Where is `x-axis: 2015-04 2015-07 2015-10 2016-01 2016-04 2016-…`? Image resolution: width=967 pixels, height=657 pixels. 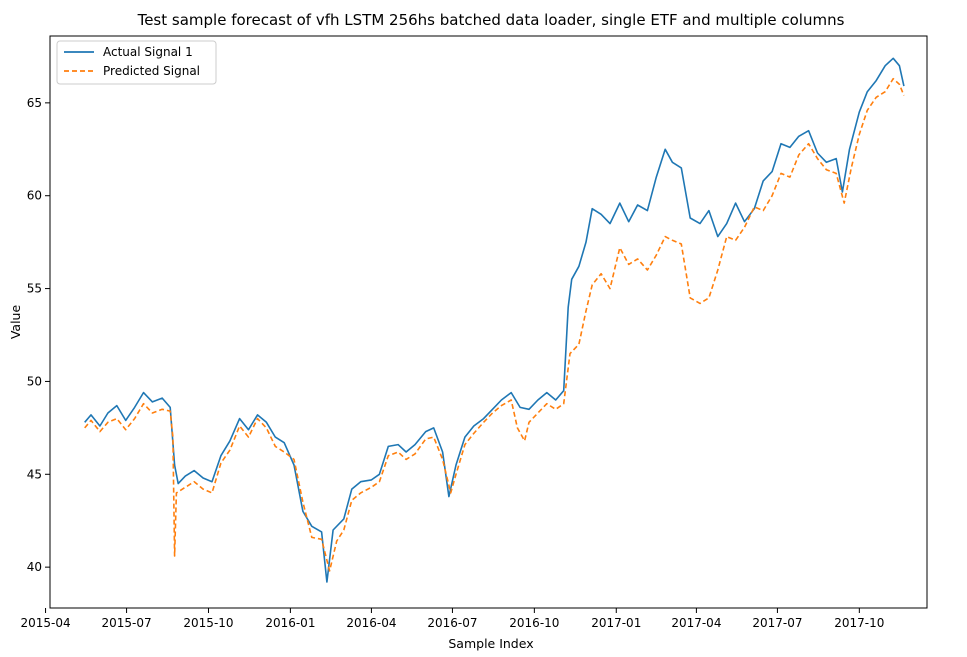
x-axis: 2015-04 2015-07 2015-10 2016-01 2016-04 2016-… is located at coordinates (452, 619).